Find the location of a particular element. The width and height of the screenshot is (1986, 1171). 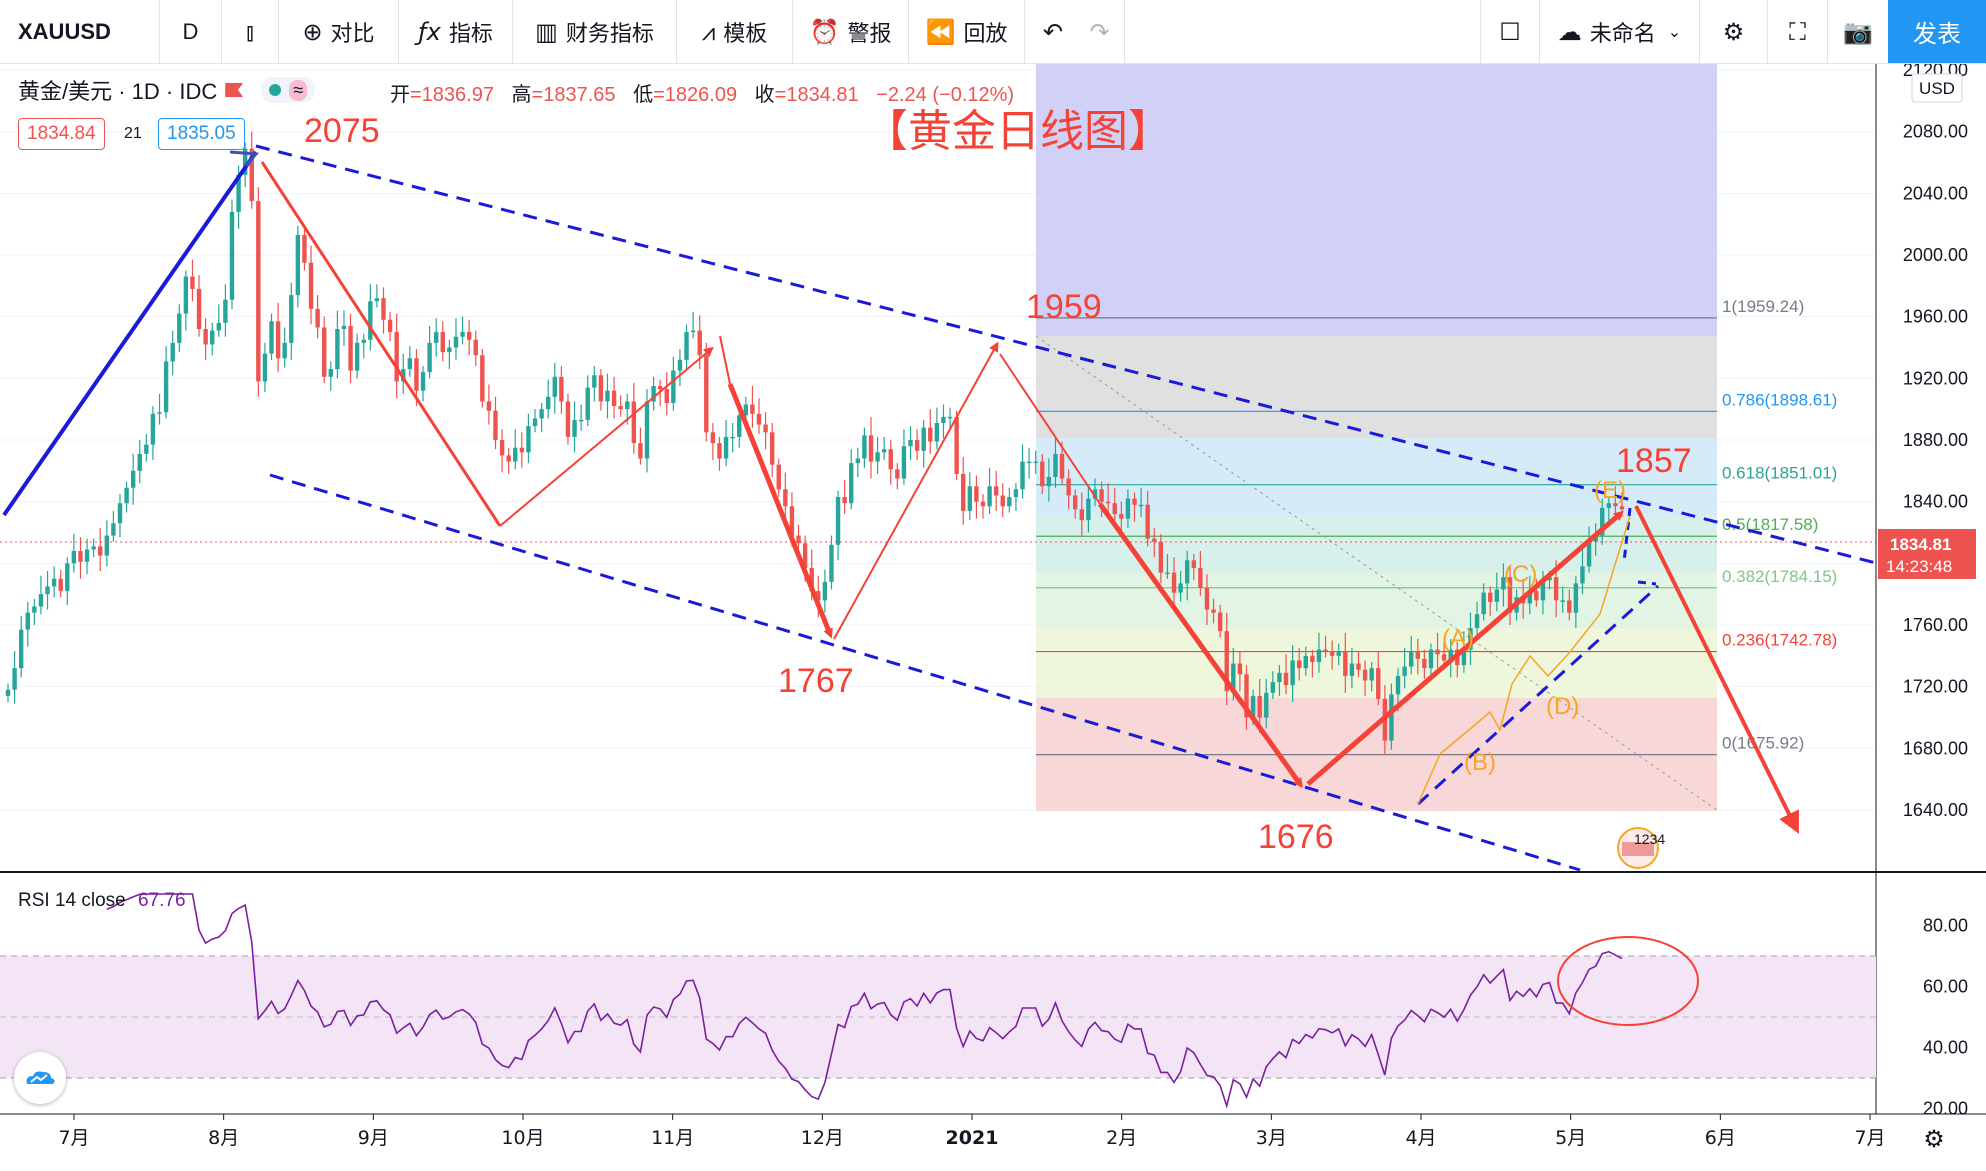

symbol-label: XAUUSD is located at coordinates (64, 31).